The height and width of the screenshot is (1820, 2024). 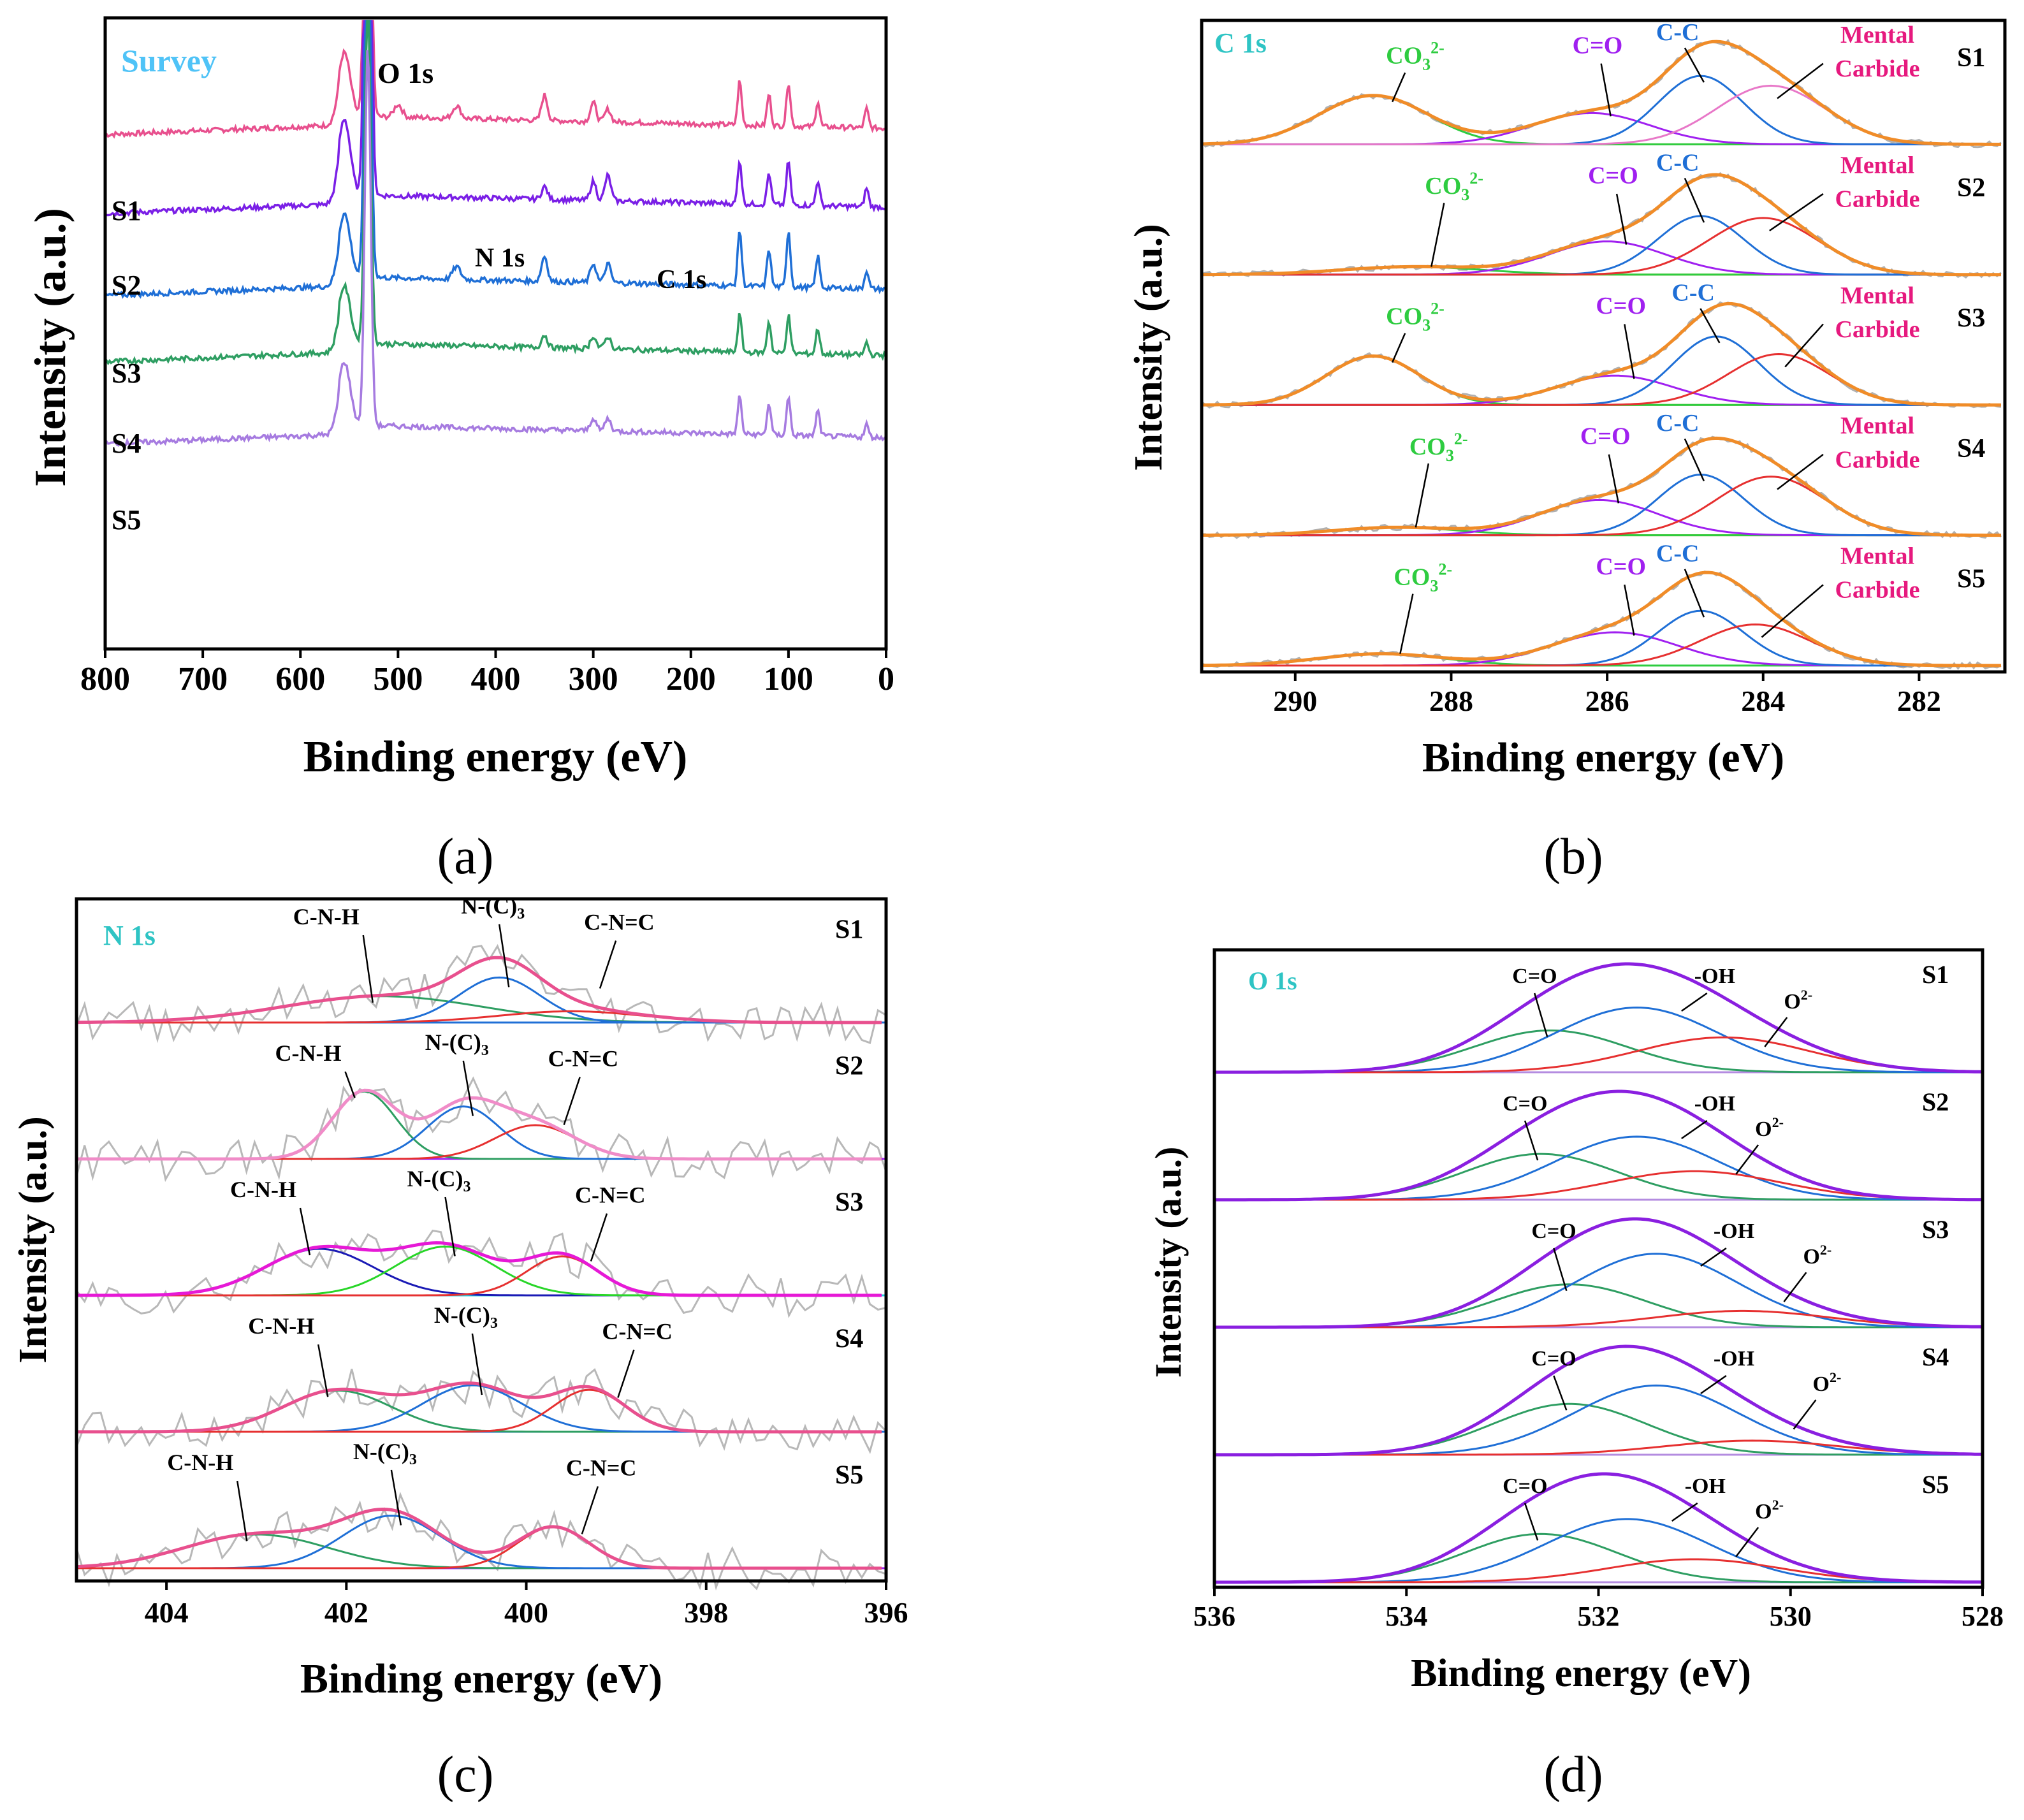 What do you see at coordinates (167, 1612) in the screenshot?
I see `c-x-tick-label: 404` at bounding box center [167, 1612].